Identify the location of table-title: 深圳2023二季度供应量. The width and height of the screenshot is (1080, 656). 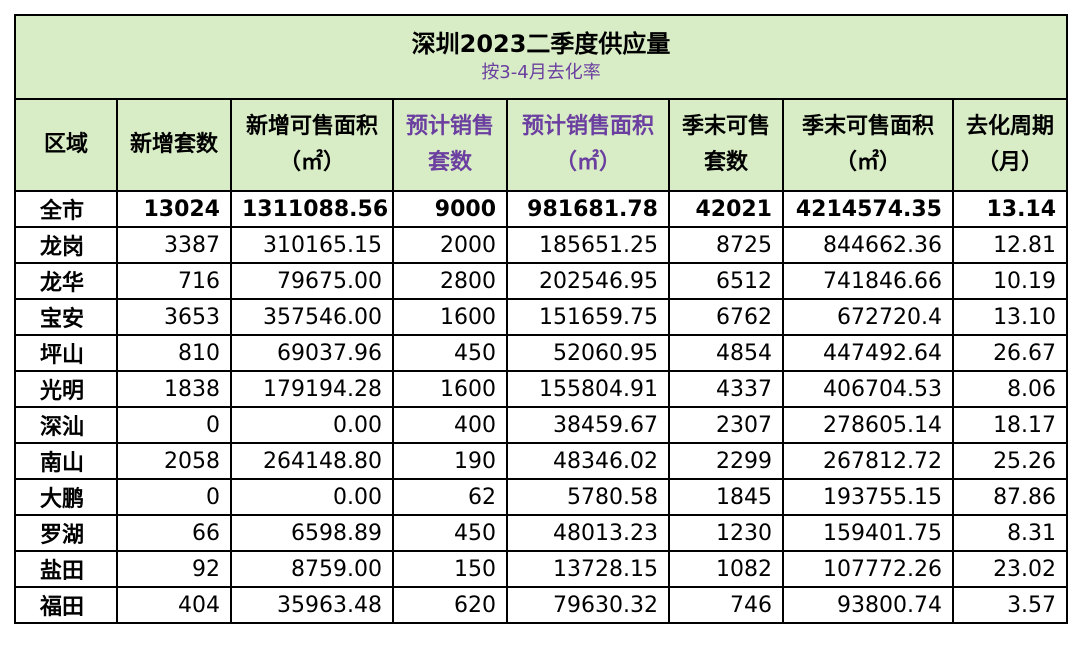
(541, 44).